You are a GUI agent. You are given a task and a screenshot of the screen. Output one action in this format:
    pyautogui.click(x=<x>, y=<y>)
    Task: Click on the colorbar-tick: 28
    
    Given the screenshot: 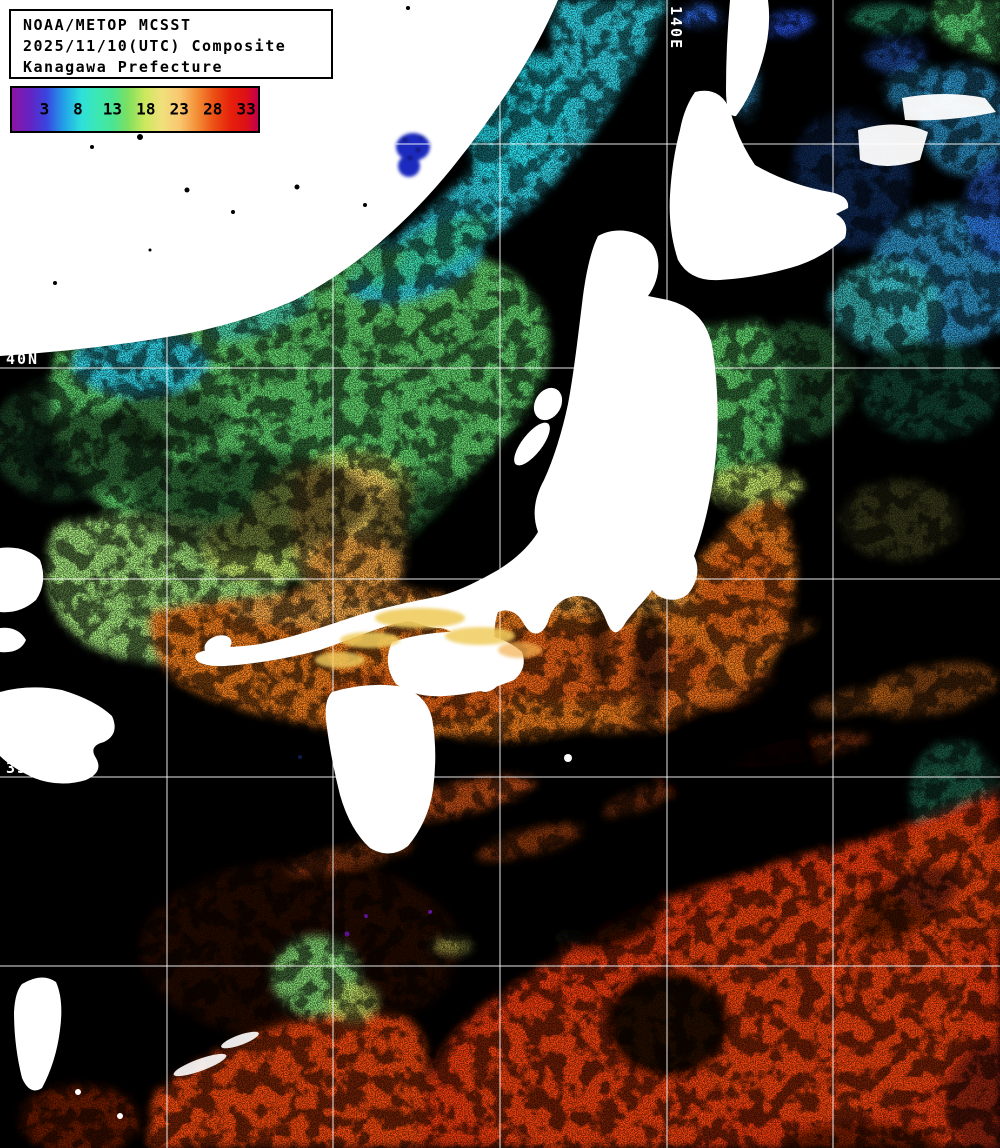 What is the action you would take?
    pyautogui.click(x=213, y=109)
    